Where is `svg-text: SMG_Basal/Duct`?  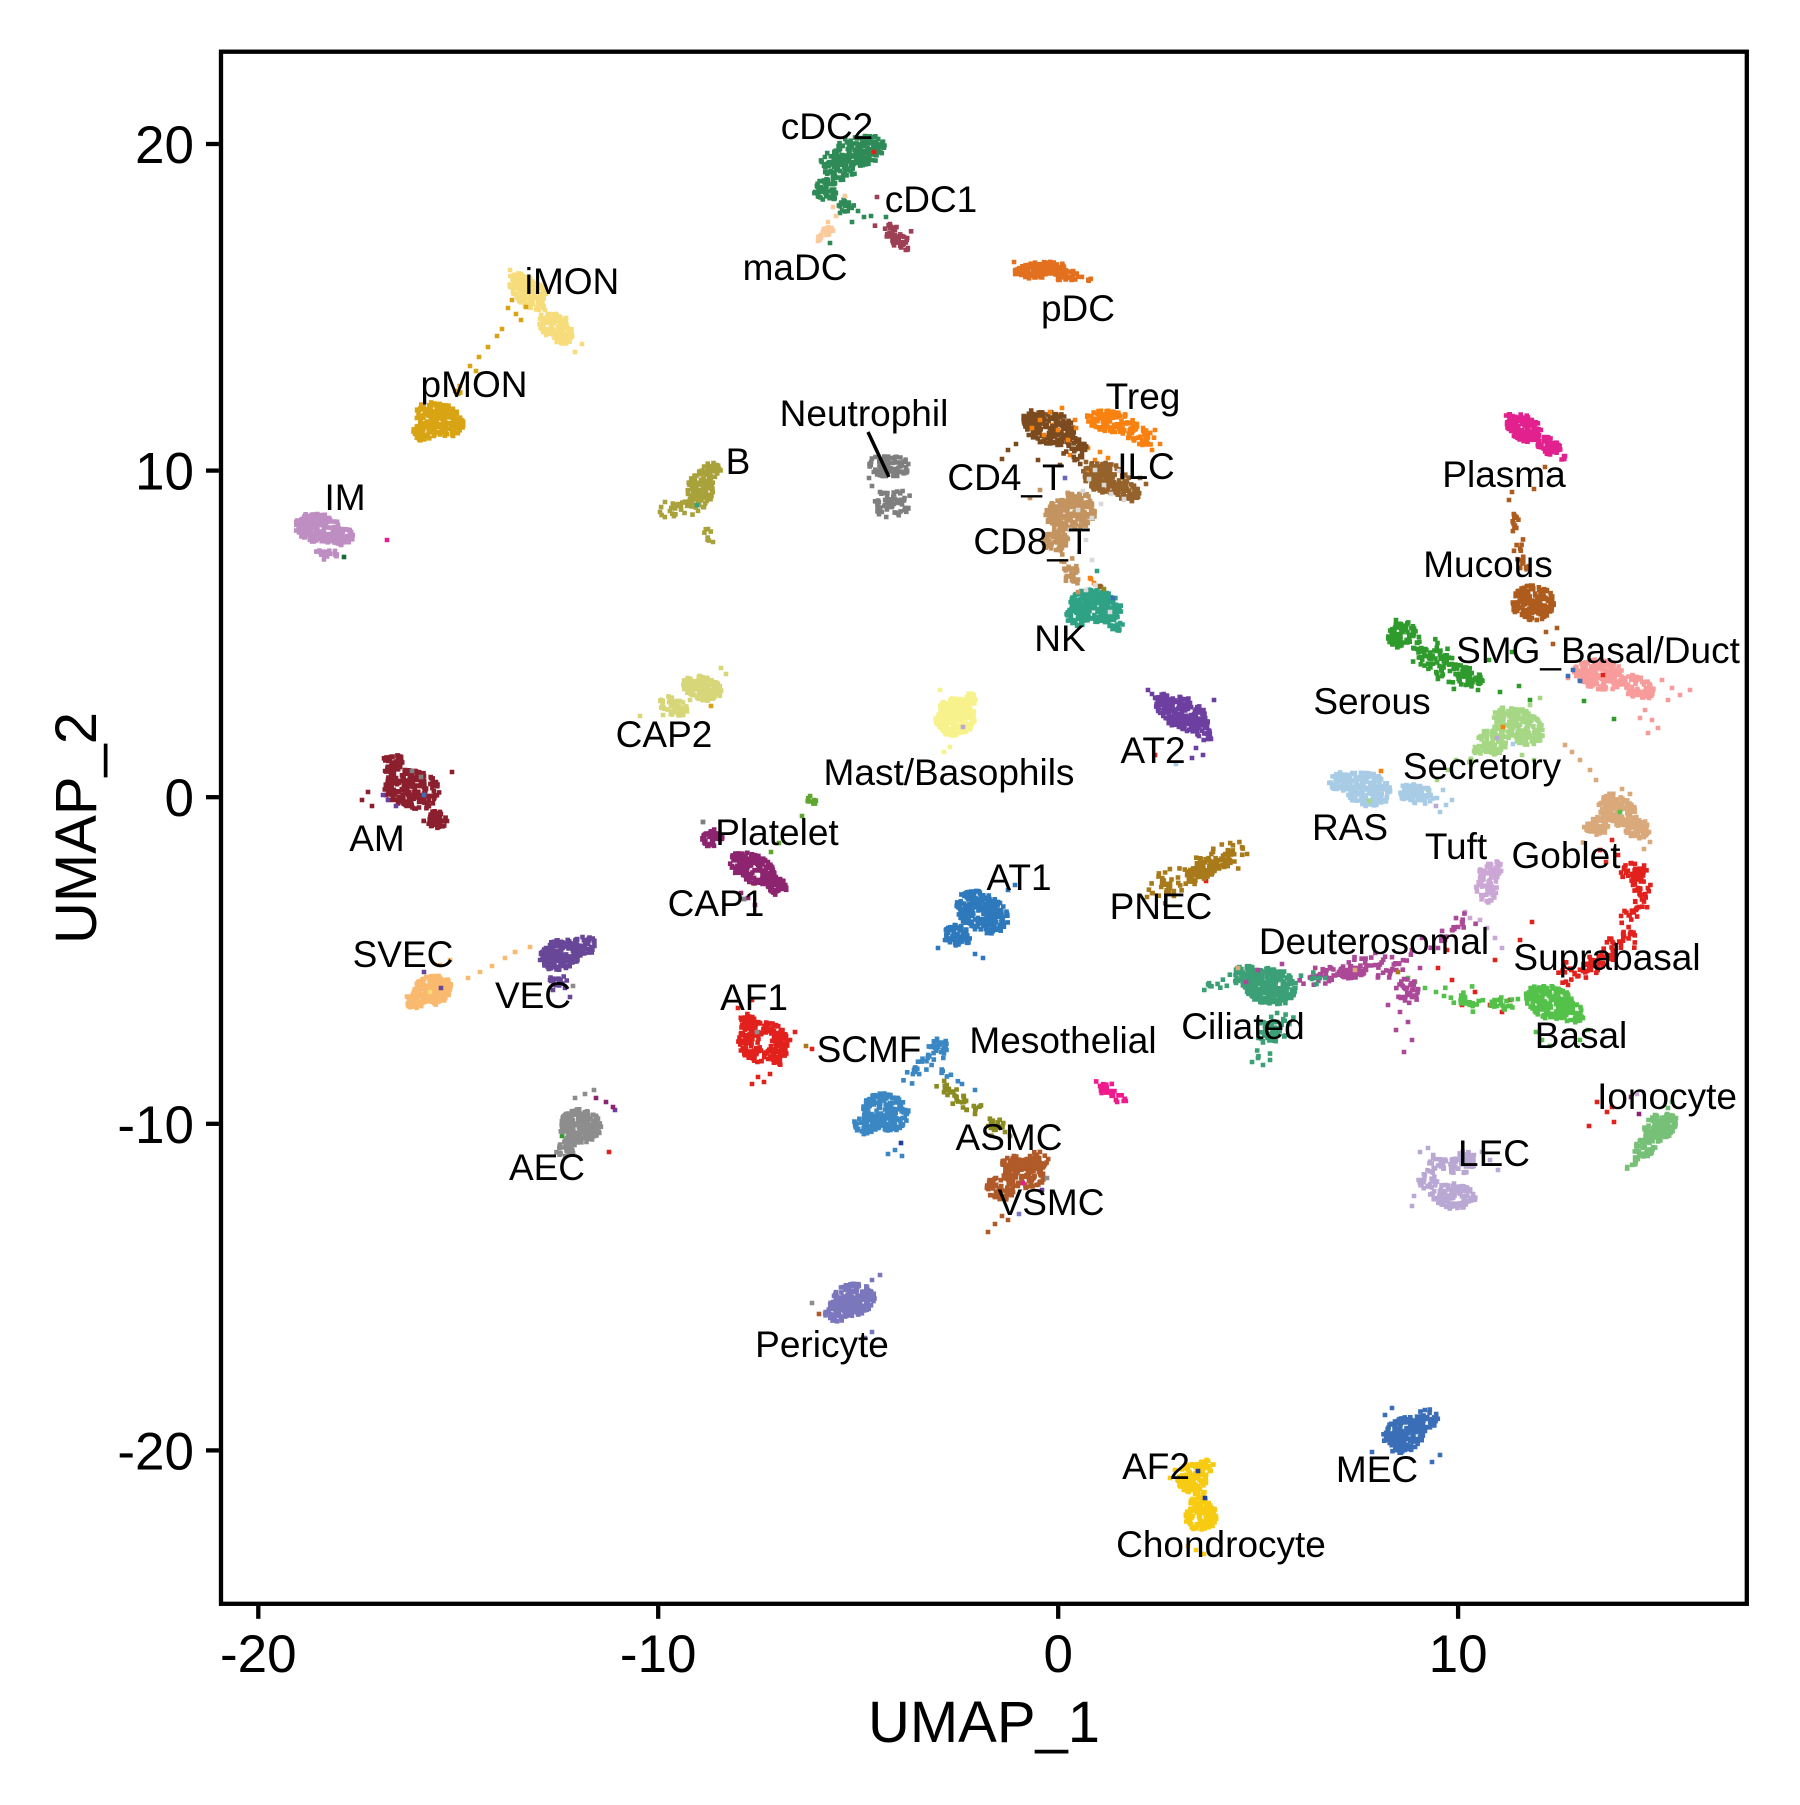 svg-text: SMG_Basal/Duct is located at coordinates (1598, 650).